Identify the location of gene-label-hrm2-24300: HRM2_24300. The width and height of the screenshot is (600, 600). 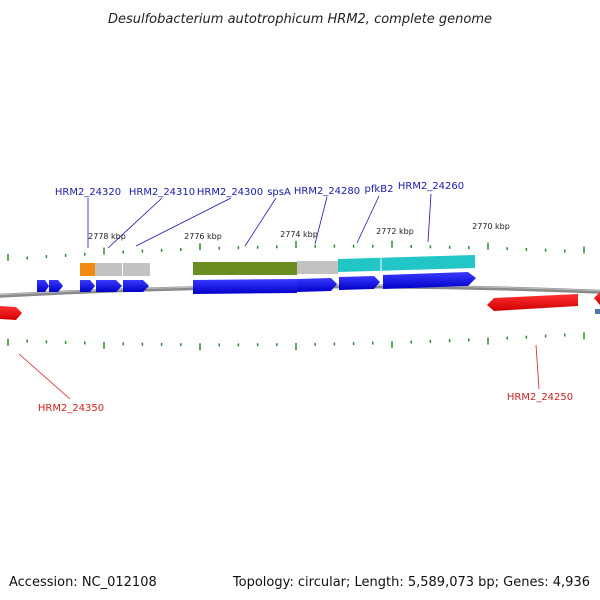
(230, 192).